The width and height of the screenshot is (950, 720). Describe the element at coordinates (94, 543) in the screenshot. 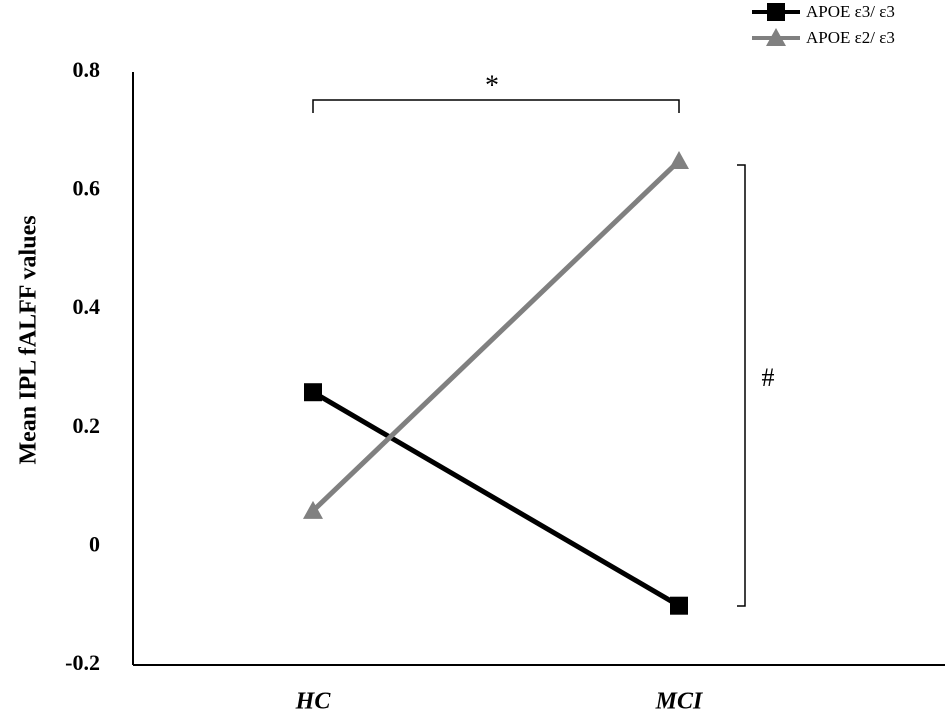

I see `y-tick-label: 0` at that location.